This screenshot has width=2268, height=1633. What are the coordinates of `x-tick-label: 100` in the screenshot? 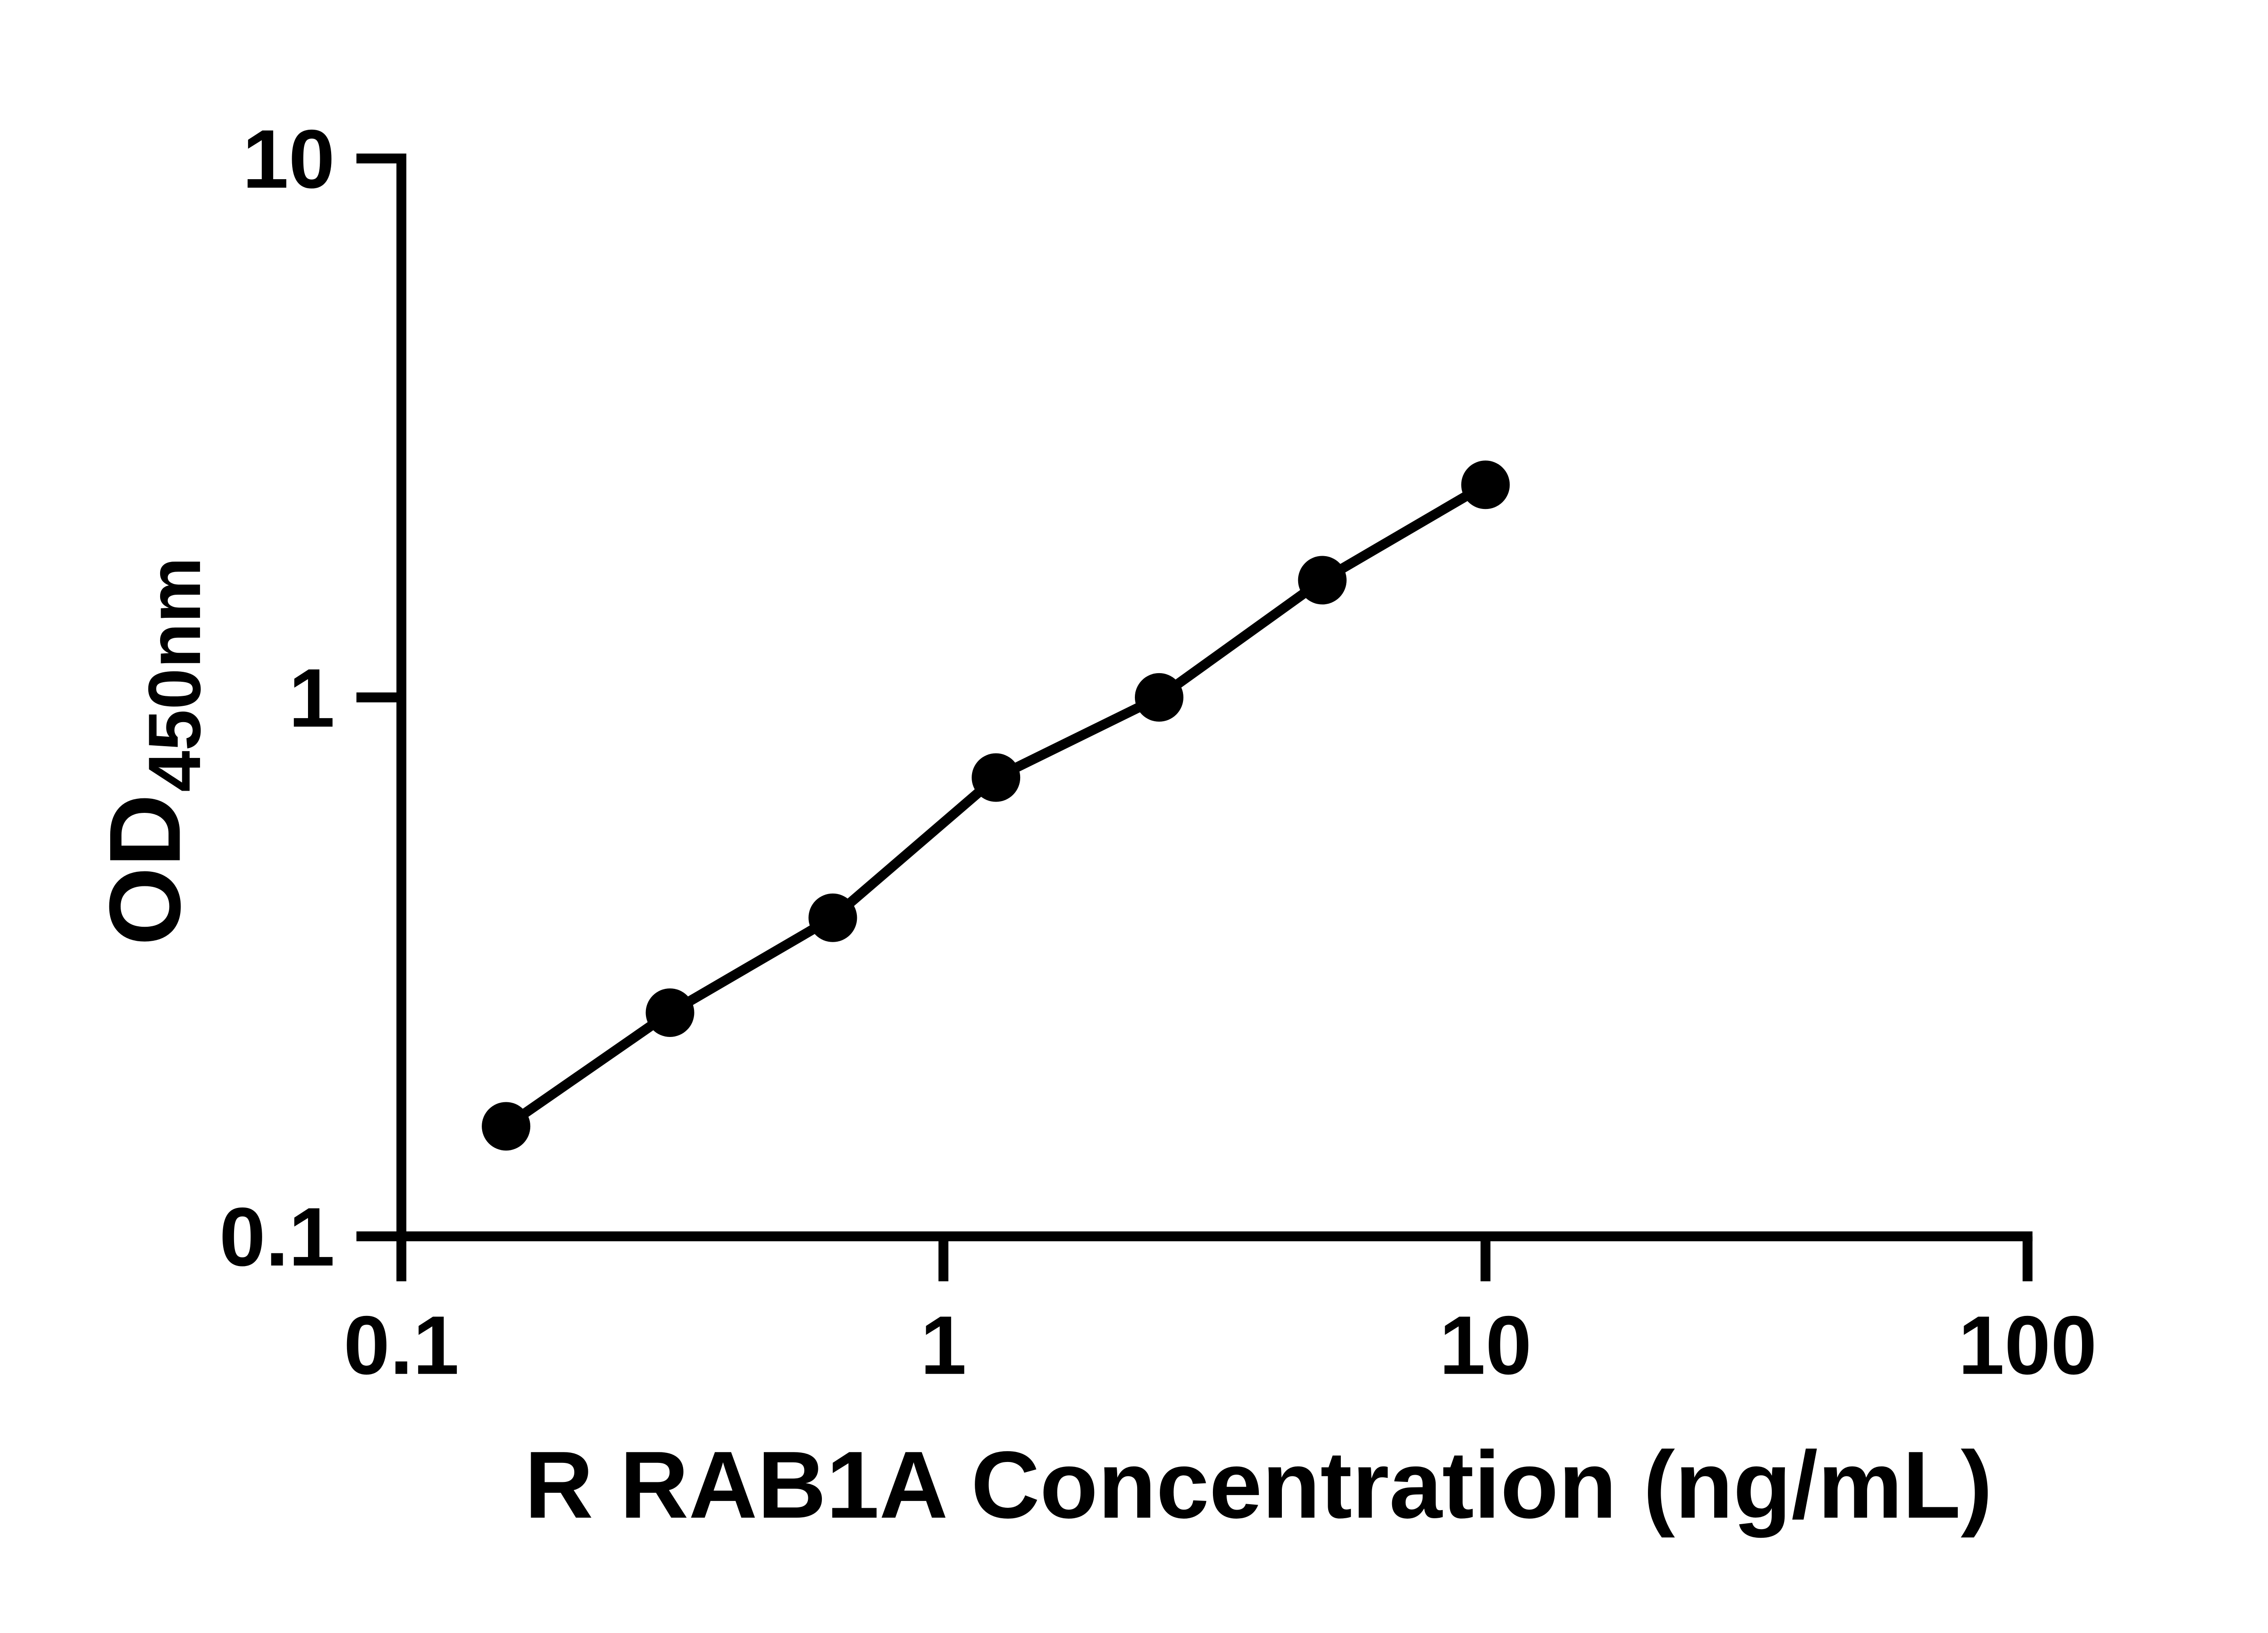 It's located at (2028, 1345).